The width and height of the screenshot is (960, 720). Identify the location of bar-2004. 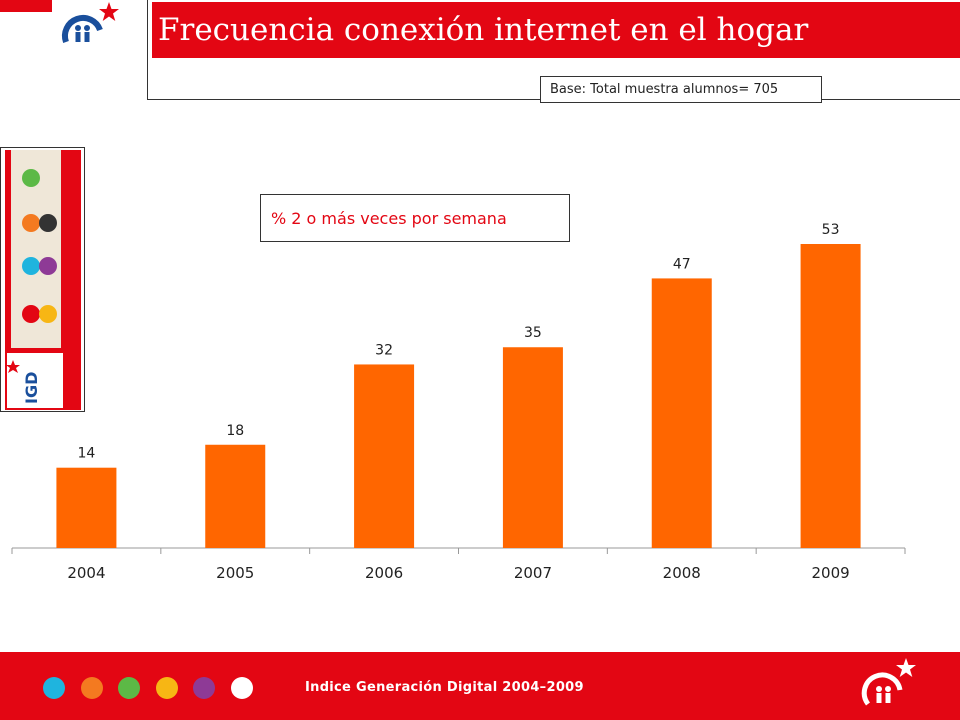
(86, 507).